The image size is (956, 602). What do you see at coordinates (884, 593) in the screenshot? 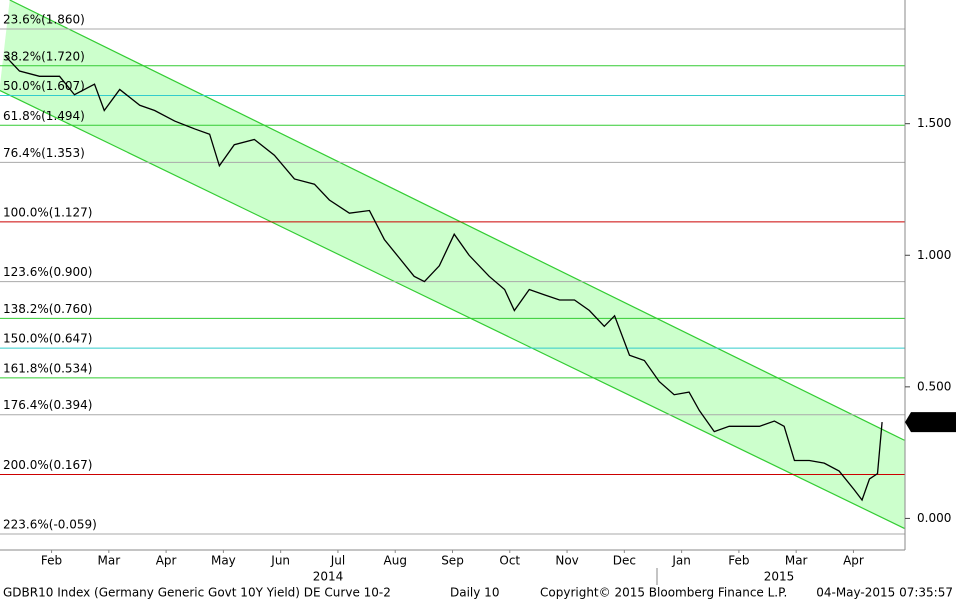
I see `timestamp: 04-May-2015 07:35:57` at bounding box center [884, 593].